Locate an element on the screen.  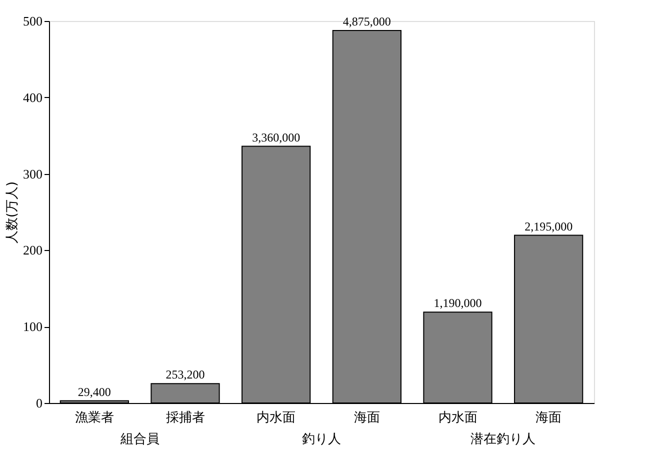
x-tick-label: 採捕者 is located at coordinates (185, 418).